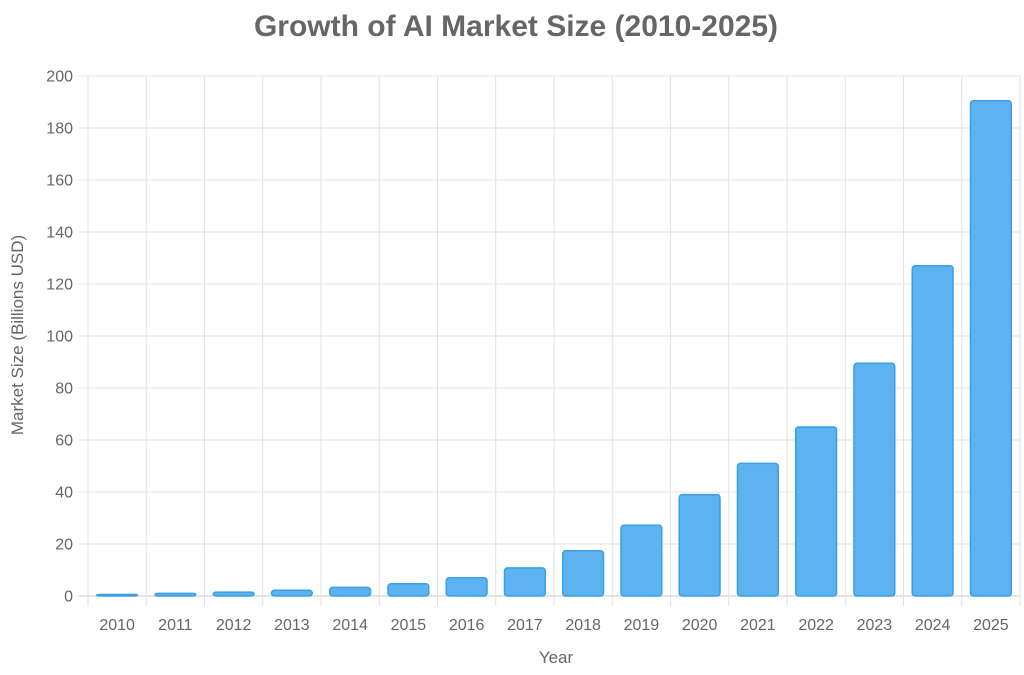  I want to click on bar-2023, so click(874, 479).